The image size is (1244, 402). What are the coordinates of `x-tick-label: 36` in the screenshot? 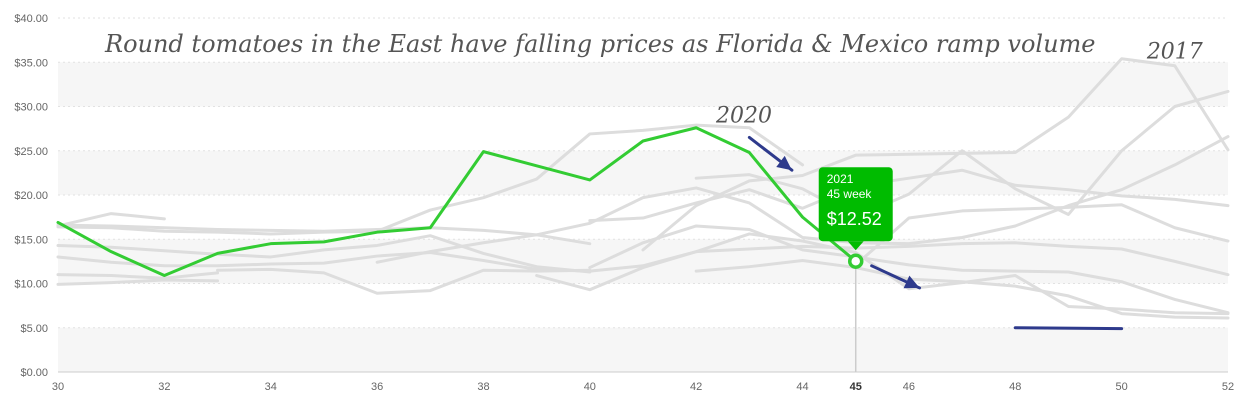 It's located at (377, 387).